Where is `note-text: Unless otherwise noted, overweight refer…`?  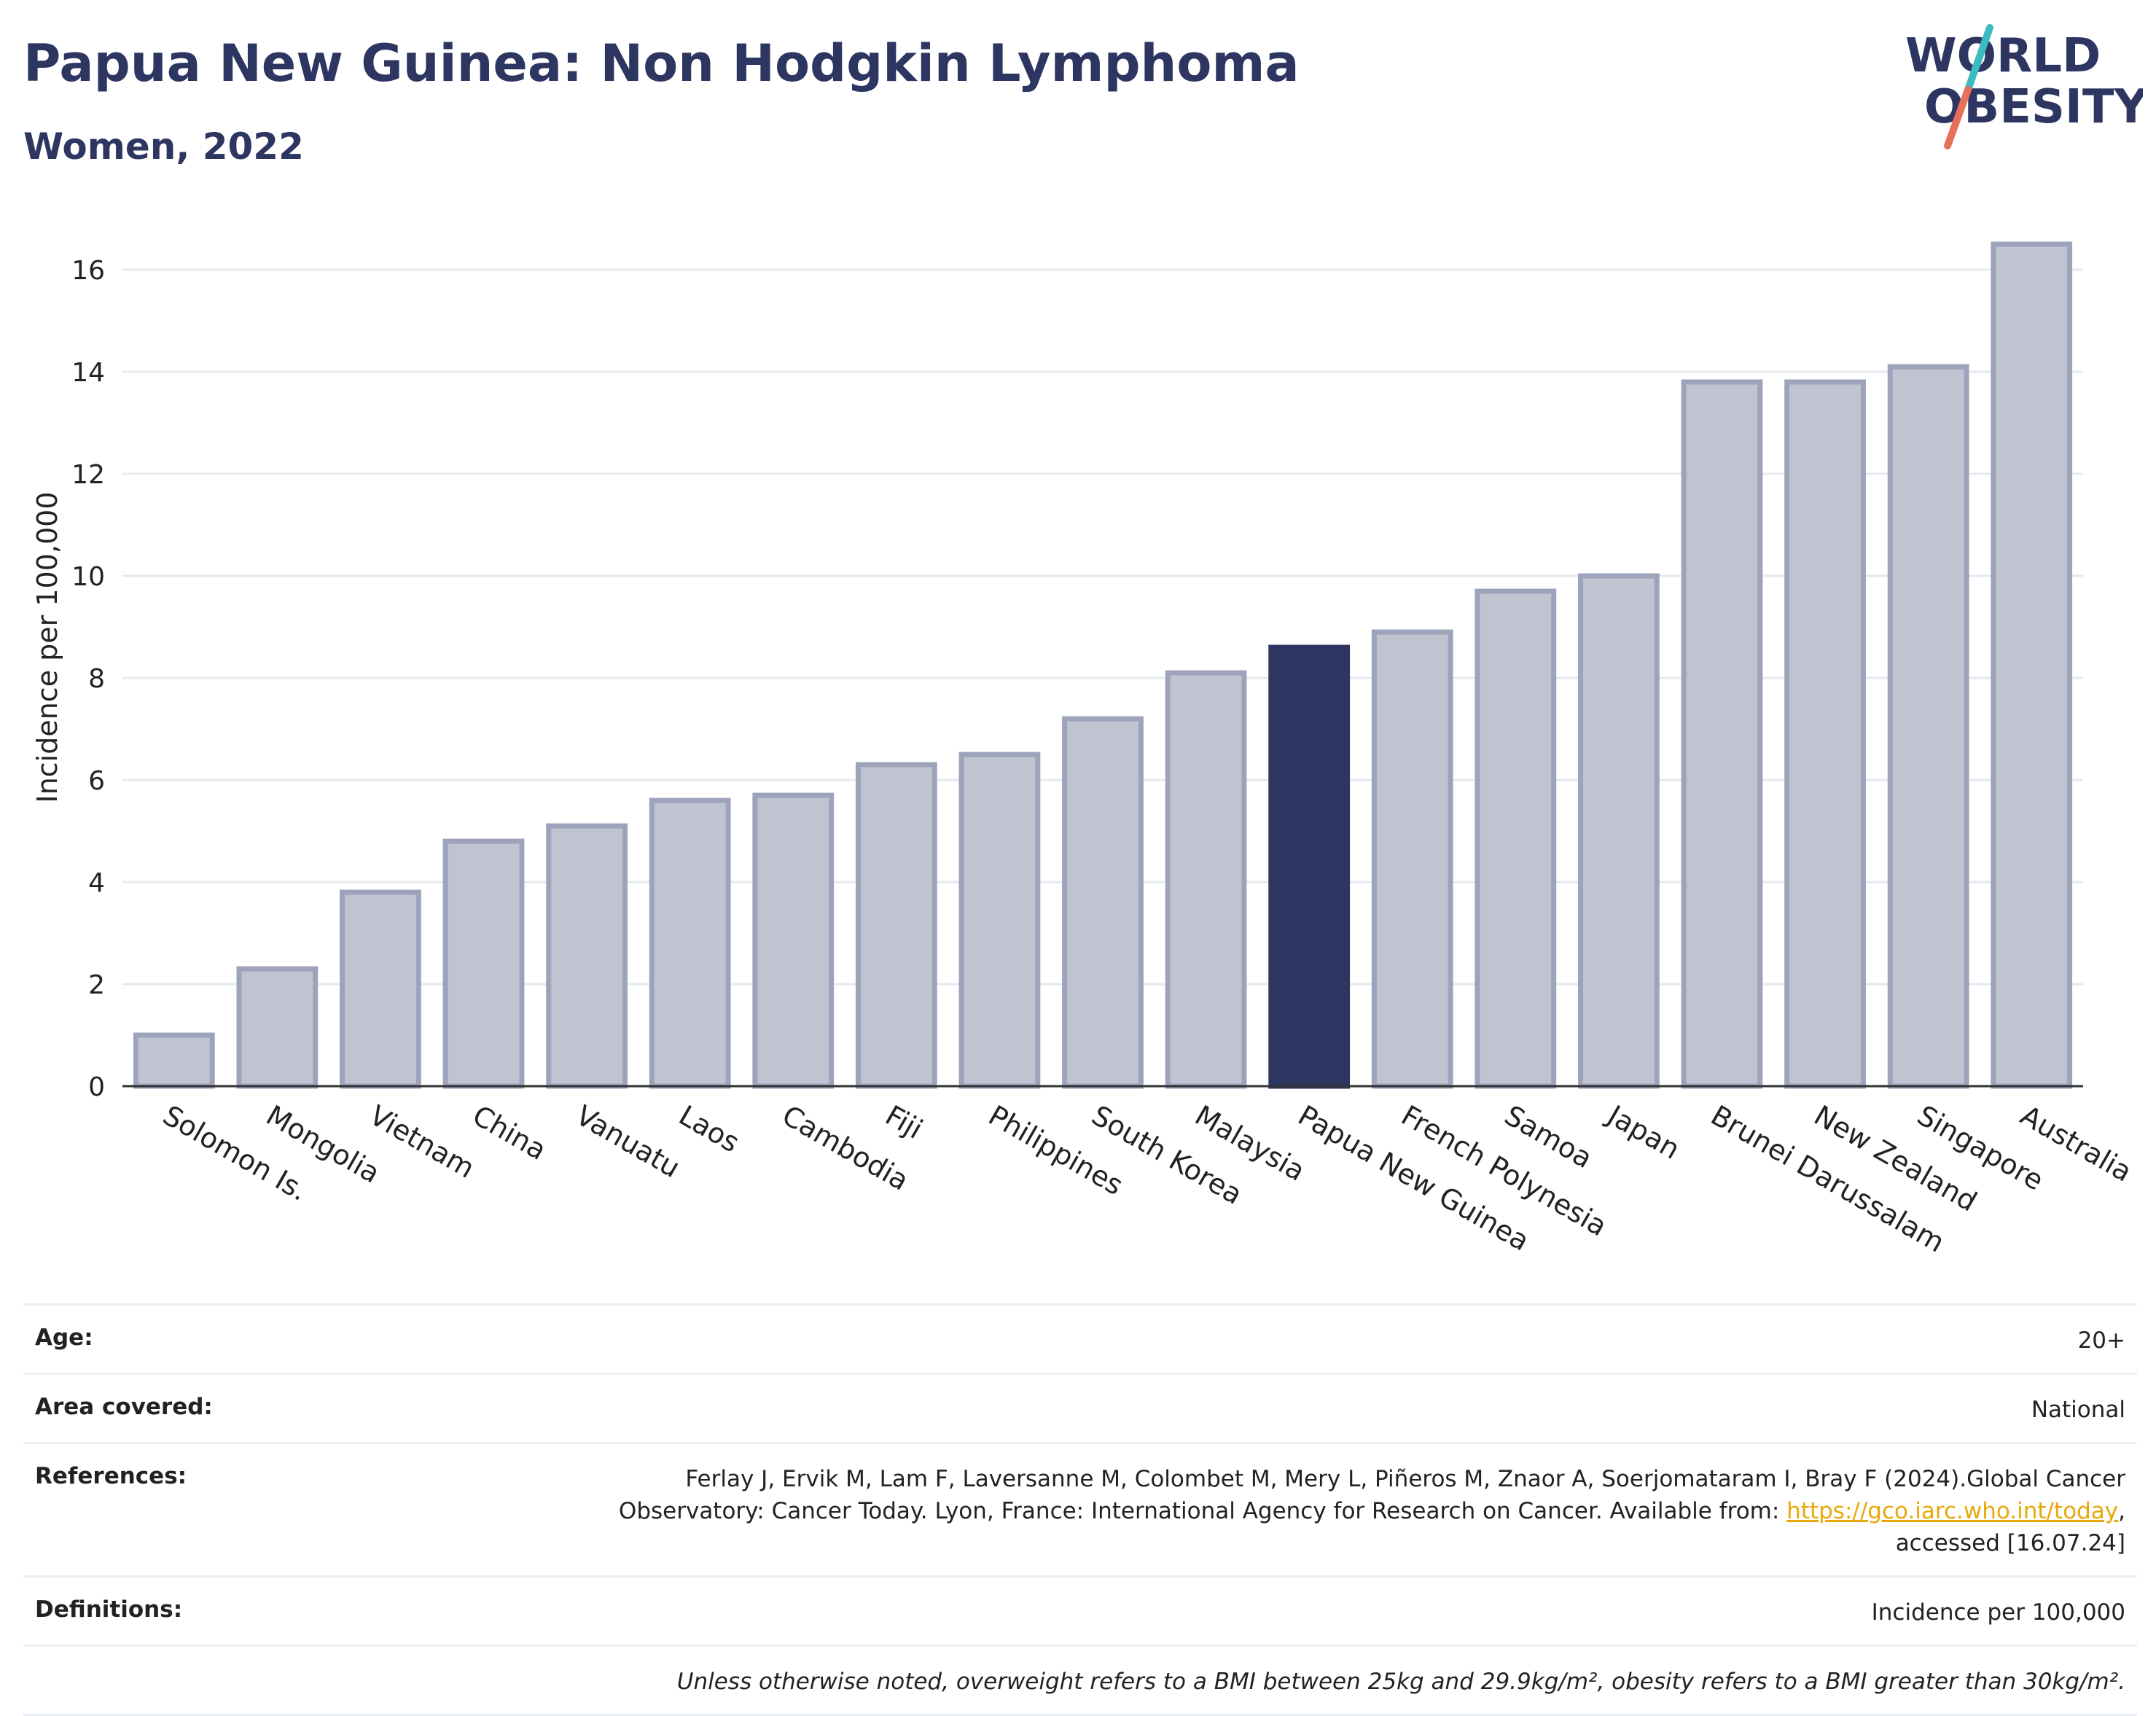 note-text: Unless otherwise noted, overweight refer… is located at coordinates (1401, 1682).